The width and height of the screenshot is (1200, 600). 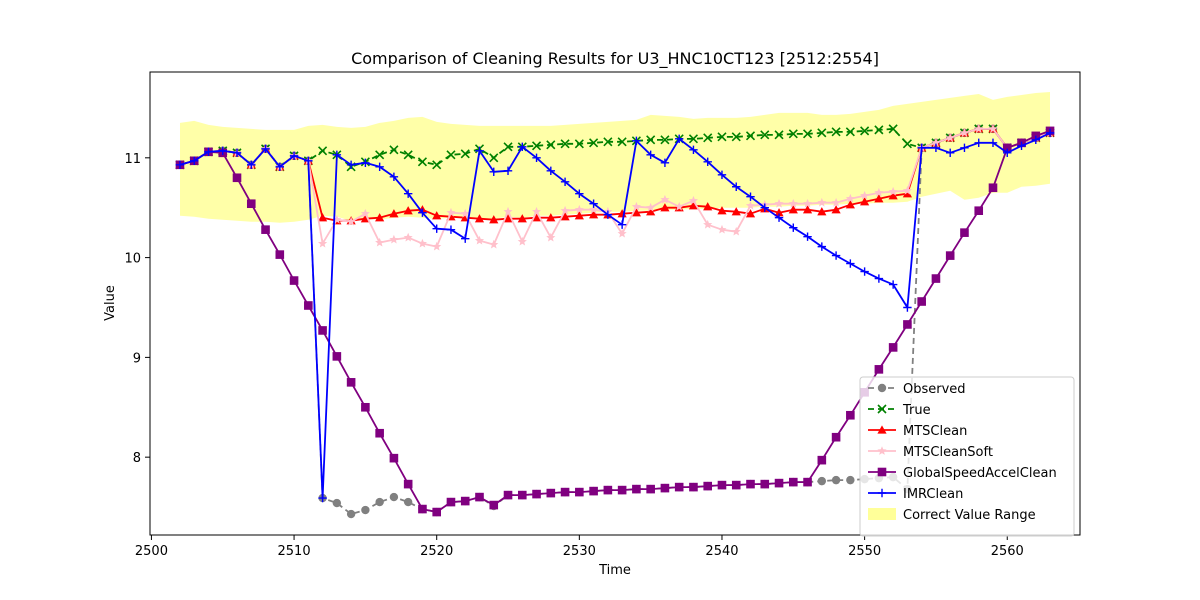 What do you see at coordinates (132, 159) in the screenshot?
I see `y-tick-label: 11` at bounding box center [132, 159].